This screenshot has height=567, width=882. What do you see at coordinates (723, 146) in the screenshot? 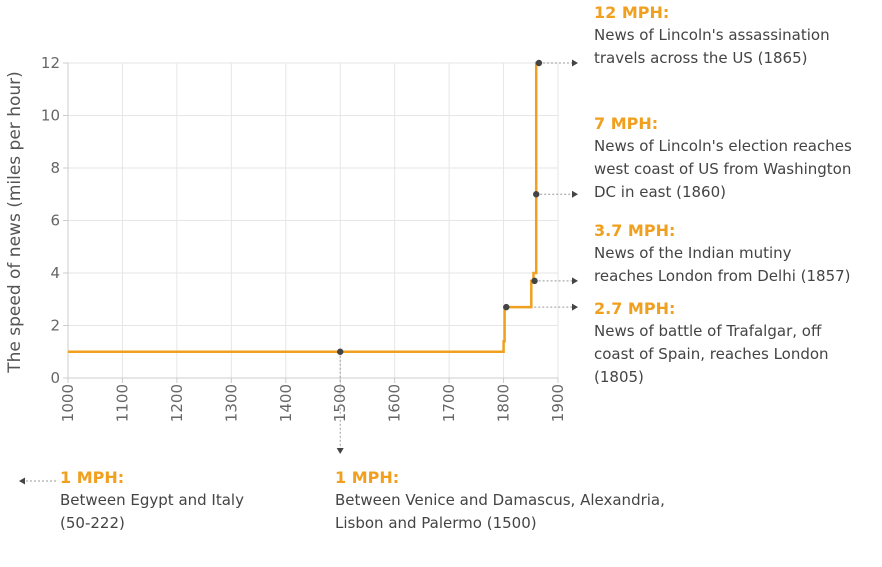
I see `annotation-text: News of Lincoln's election reaches` at bounding box center [723, 146].